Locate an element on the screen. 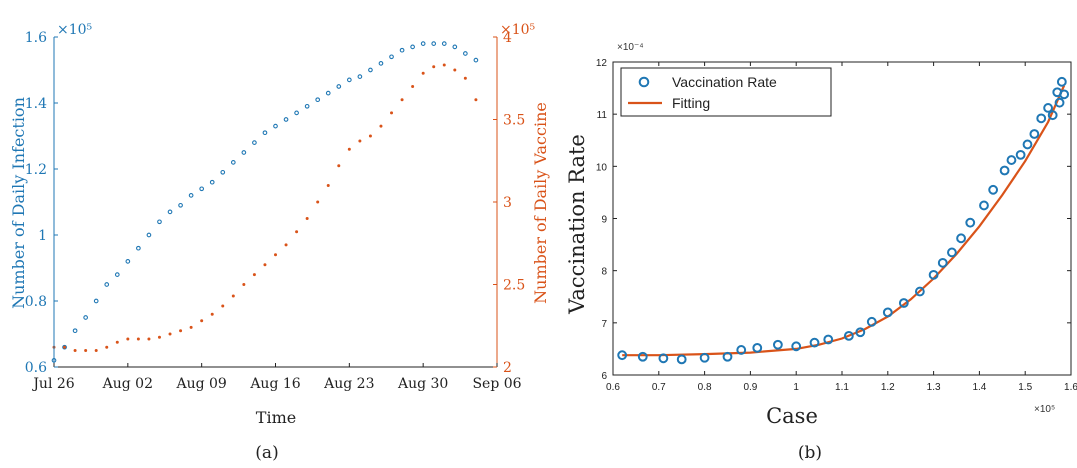 Image resolution: width=1077 pixels, height=468 pixels. legend-label-fitting: Fitting is located at coordinates (691, 103).